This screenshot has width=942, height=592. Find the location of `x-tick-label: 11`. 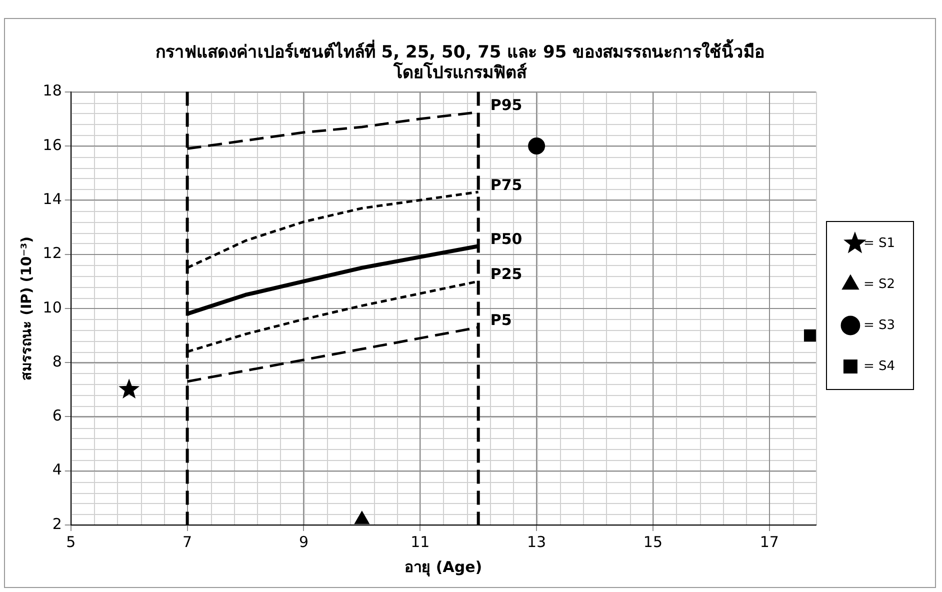

x-tick-label: 11 is located at coordinates (420, 541).